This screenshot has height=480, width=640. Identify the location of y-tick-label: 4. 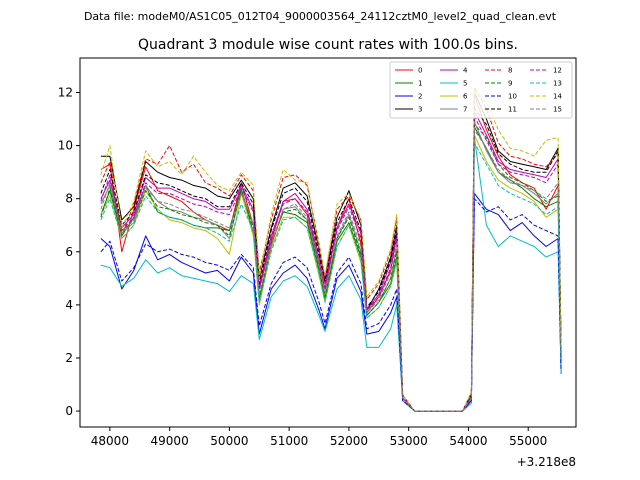
(69, 305).